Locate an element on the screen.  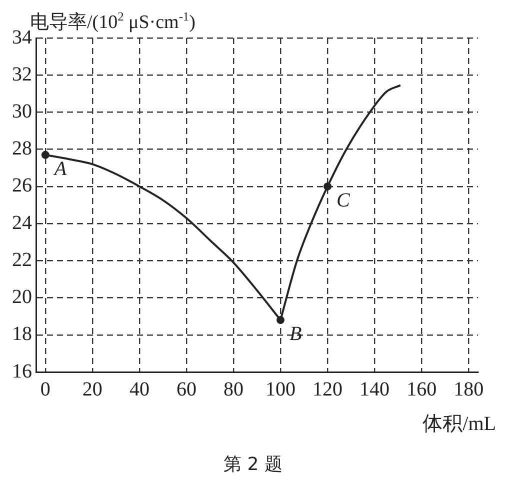
y-tick-label: 32 is located at coordinates (22, 74).